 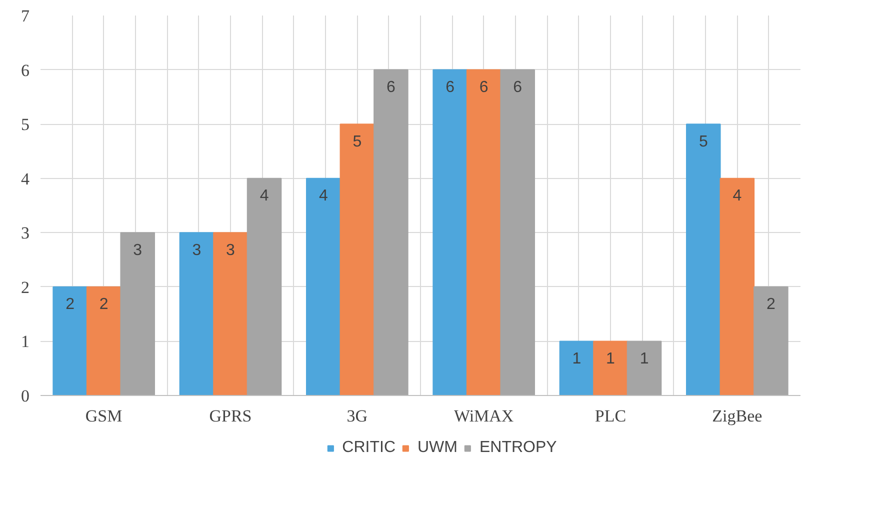 What do you see at coordinates (438, 448) in the screenshot?
I see `legend-label: UWM` at bounding box center [438, 448].